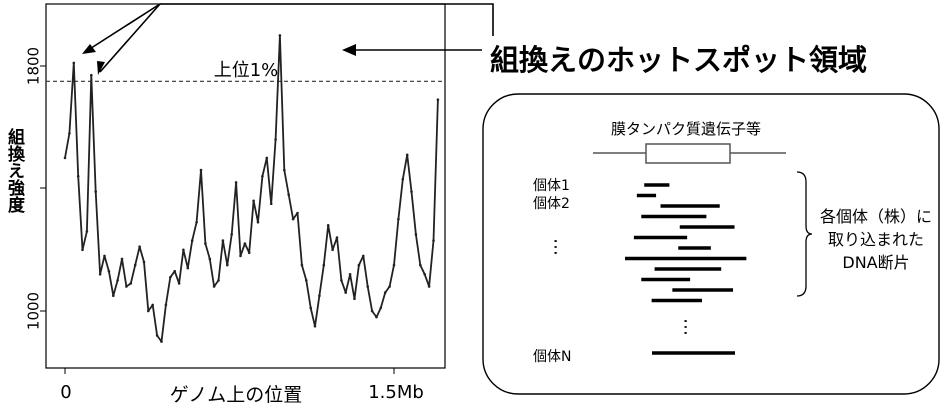 The image size is (945, 409). Describe the element at coordinates (678, 60) in the screenshot. I see `hotspot-title: 組換えのホットスポット領域` at that location.